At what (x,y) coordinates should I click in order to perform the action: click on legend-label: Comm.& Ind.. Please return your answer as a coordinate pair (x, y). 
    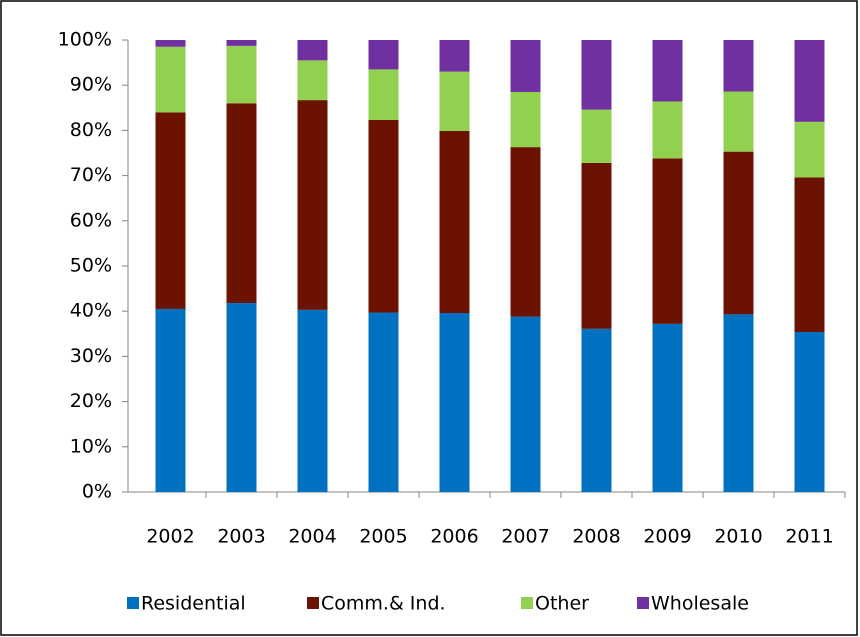
    Looking at the image, I should click on (383, 604).